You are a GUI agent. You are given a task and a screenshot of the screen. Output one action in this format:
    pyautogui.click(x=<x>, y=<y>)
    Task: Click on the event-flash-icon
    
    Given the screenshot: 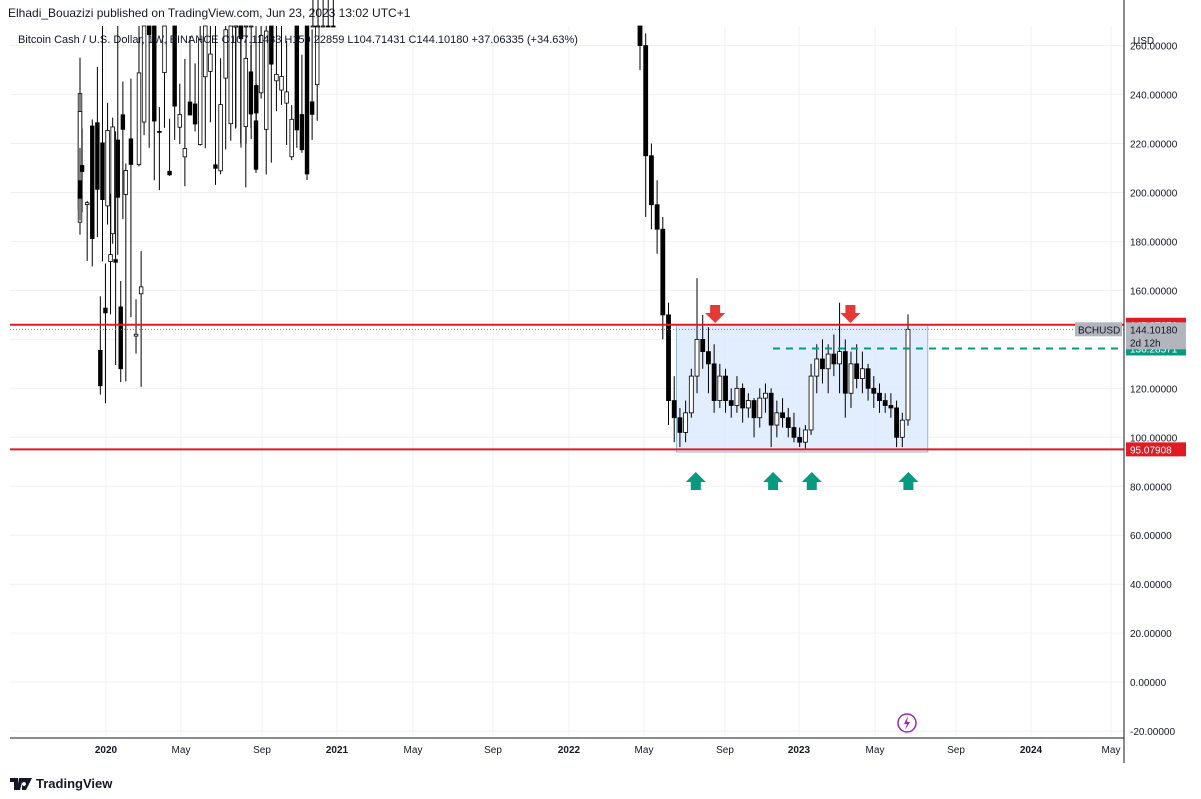 What is the action you would take?
    pyautogui.click(x=907, y=723)
    